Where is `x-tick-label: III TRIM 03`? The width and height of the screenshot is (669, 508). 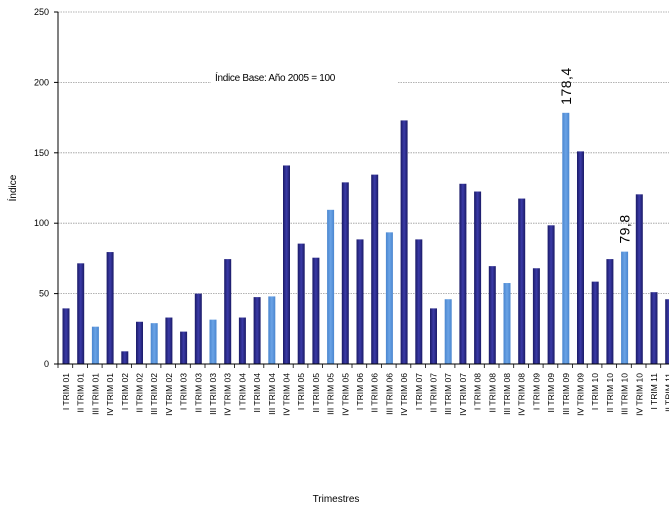
x-tick-label: III TRIM 03 is located at coordinates (213, 394).